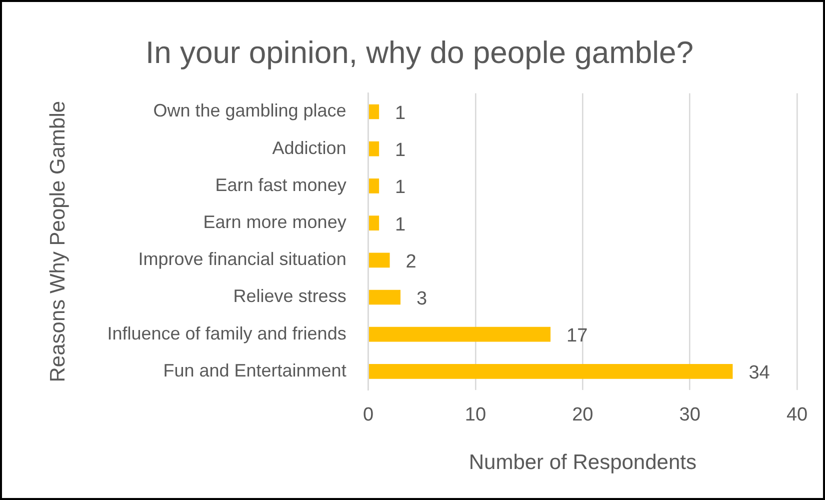 The height and width of the screenshot is (500, 825). What do you see at coordinates (274, 222) in the screenshot?
I see `y-tick-label: Earn more money` at bounding box center [274, 222].